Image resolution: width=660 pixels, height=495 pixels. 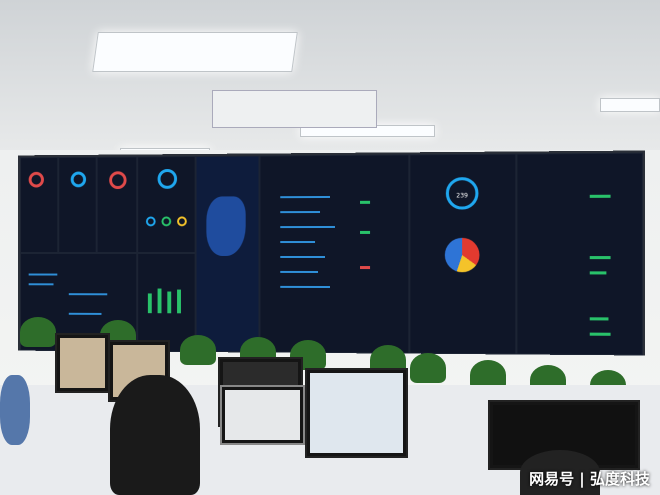 I want to click on pie-chart, so click(x=462, y=255).